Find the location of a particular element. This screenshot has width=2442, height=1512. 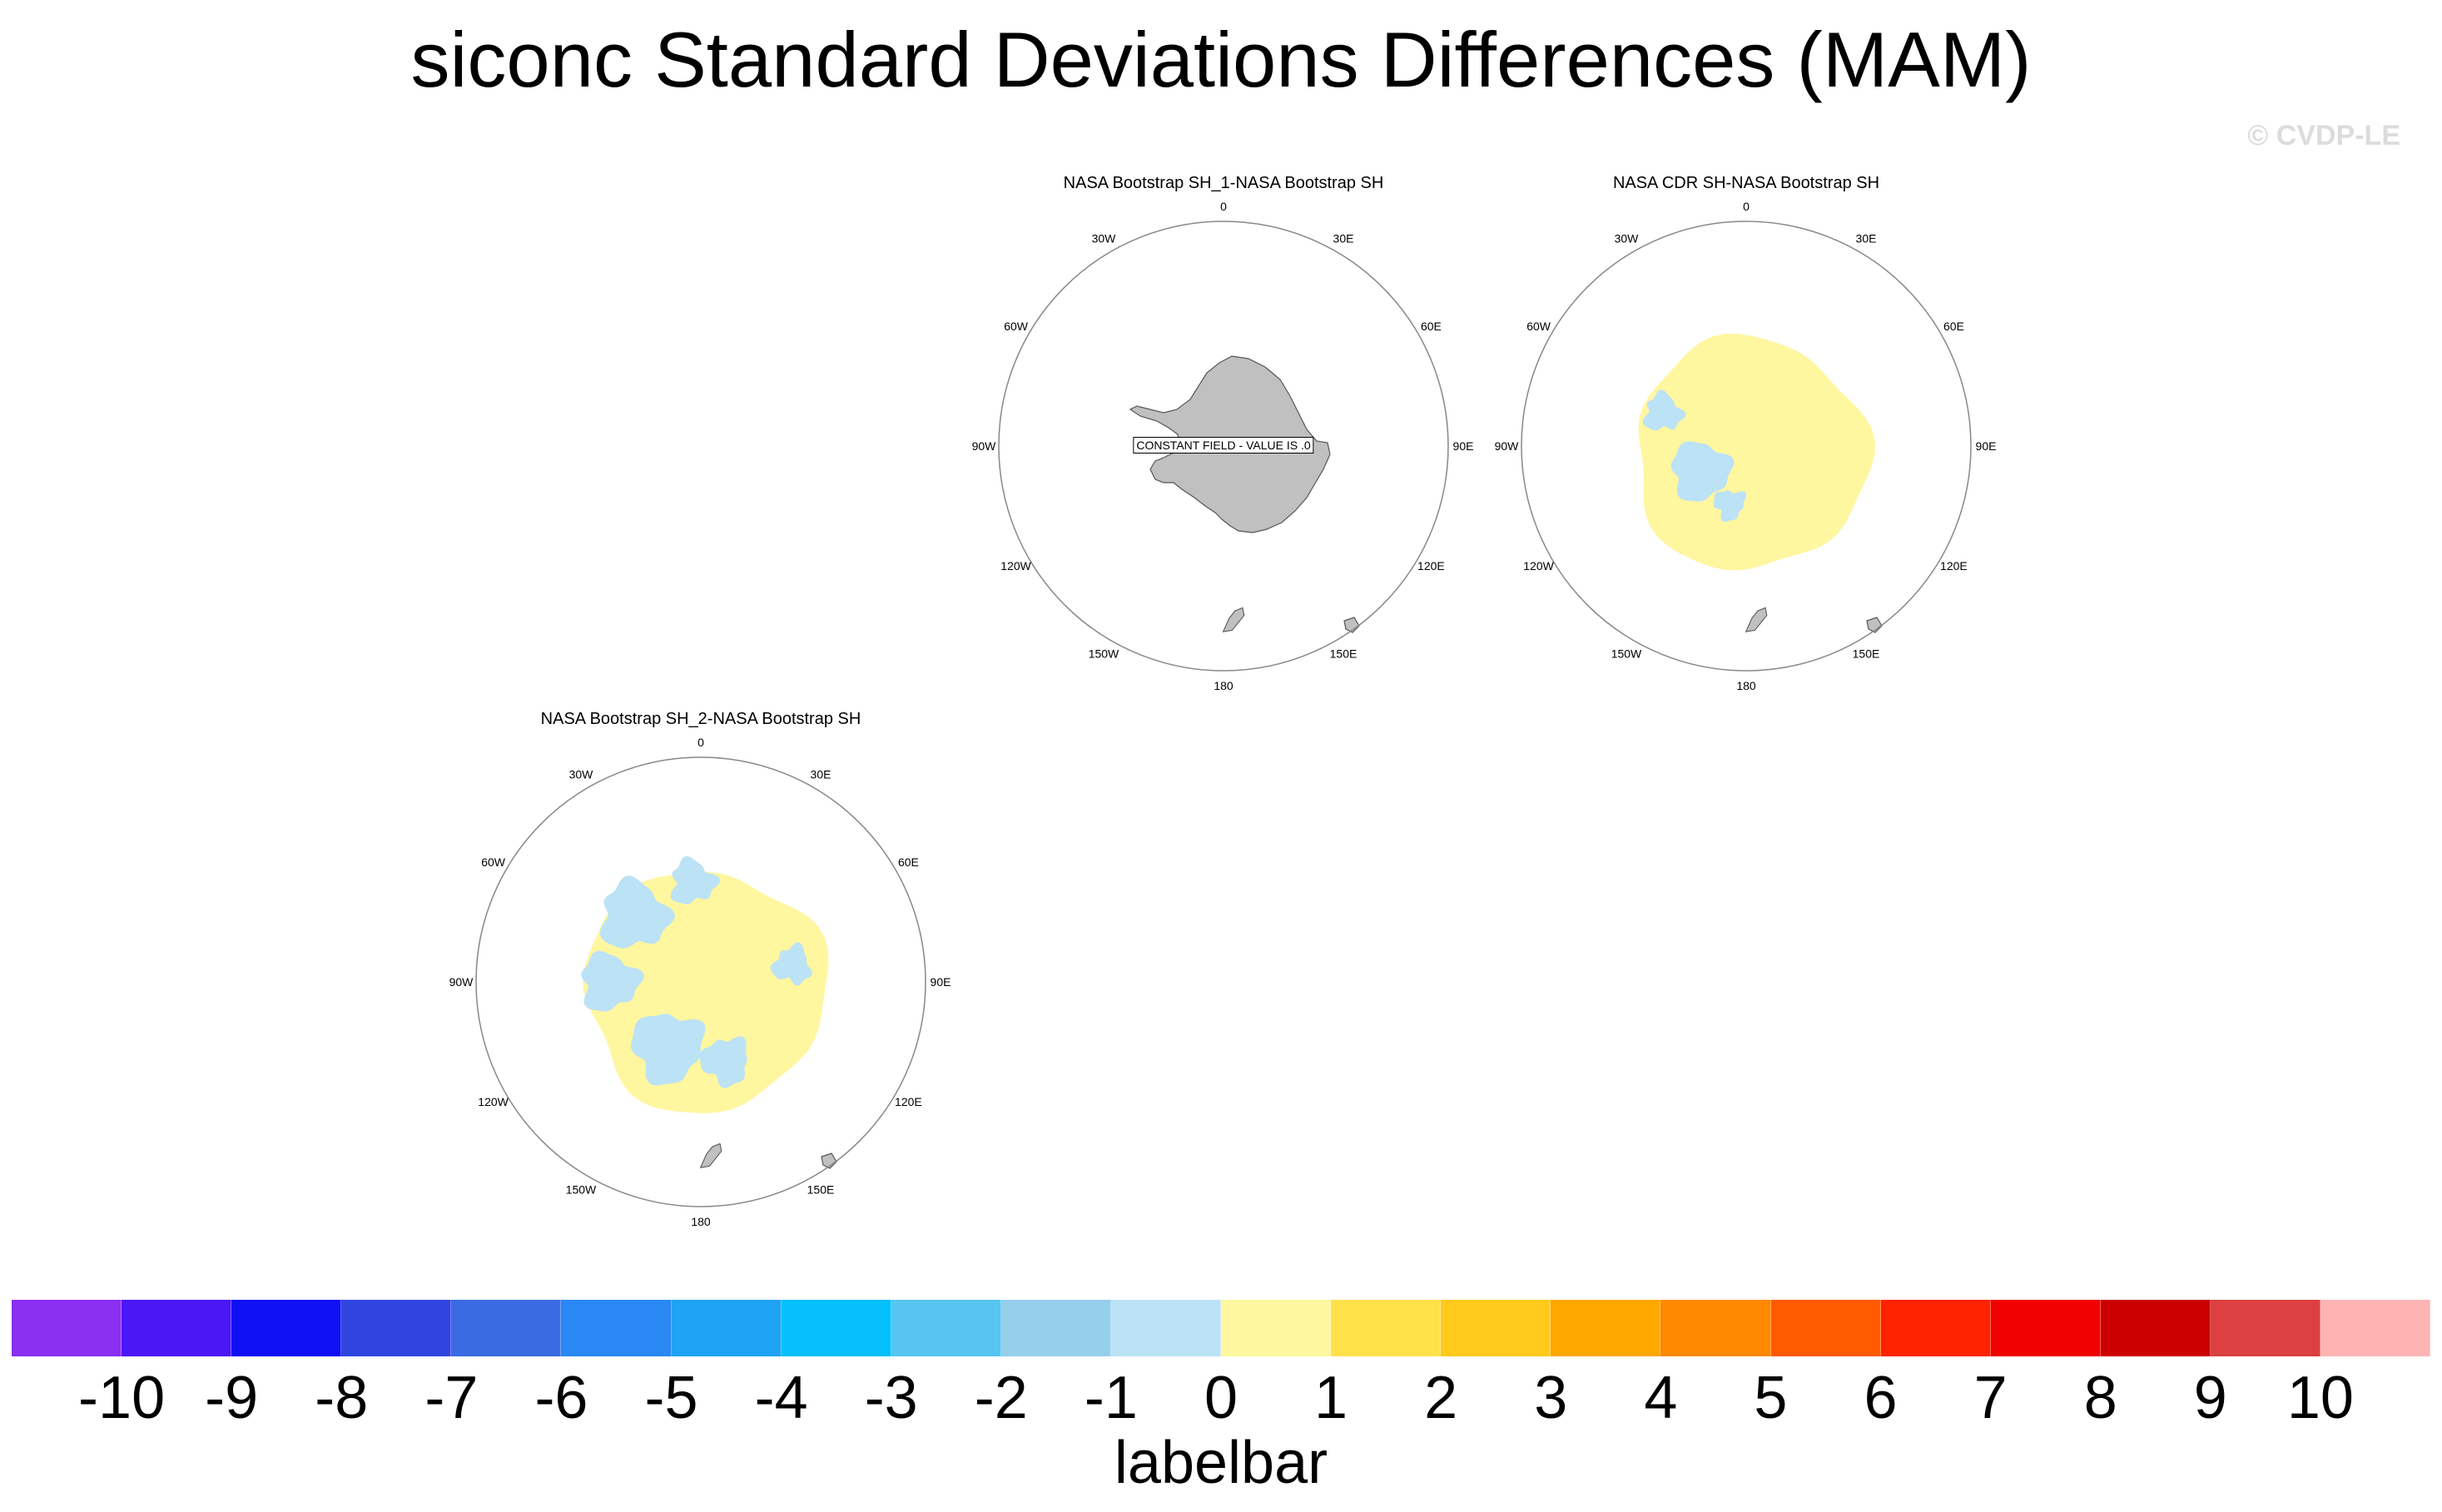

colorbar-tick-label: 2 is located at coordinates (1441, 1398).